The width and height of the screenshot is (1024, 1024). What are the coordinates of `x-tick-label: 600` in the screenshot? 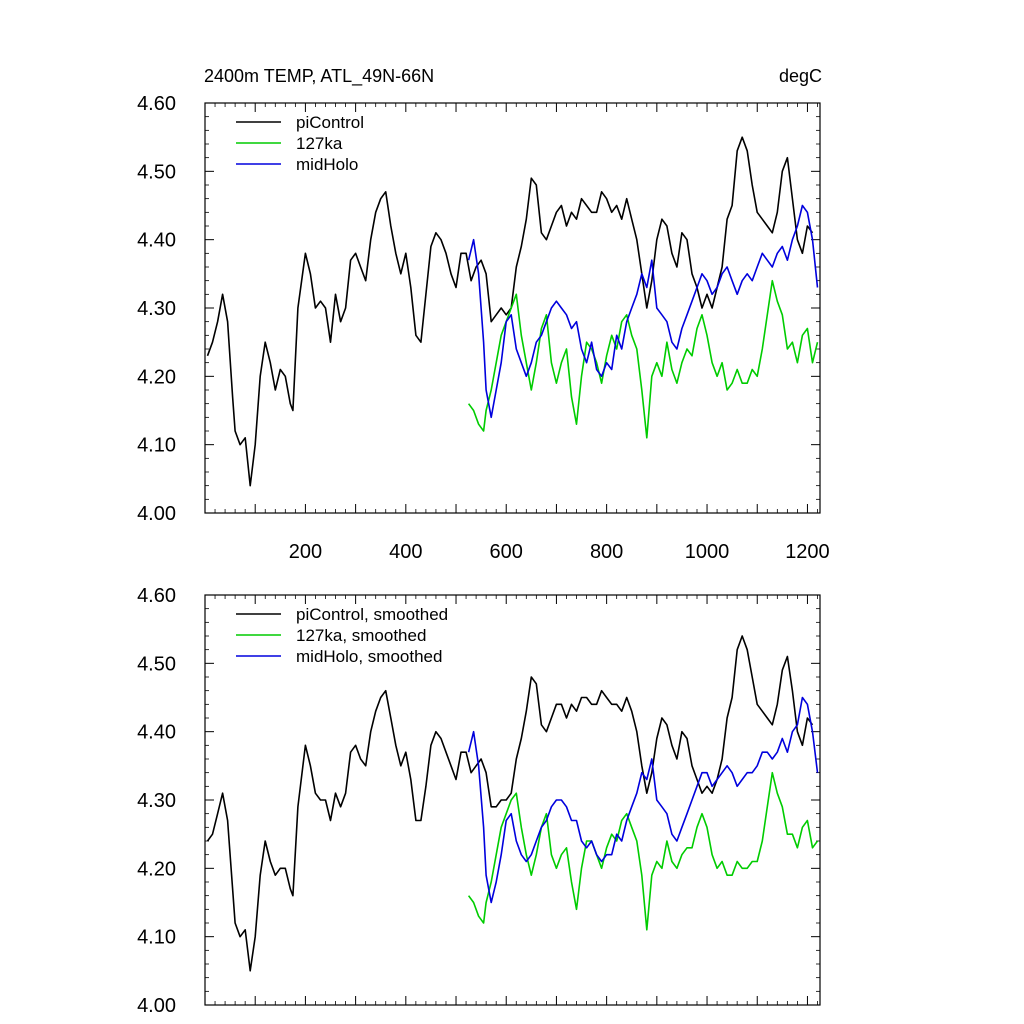 It's located at (506, 552).